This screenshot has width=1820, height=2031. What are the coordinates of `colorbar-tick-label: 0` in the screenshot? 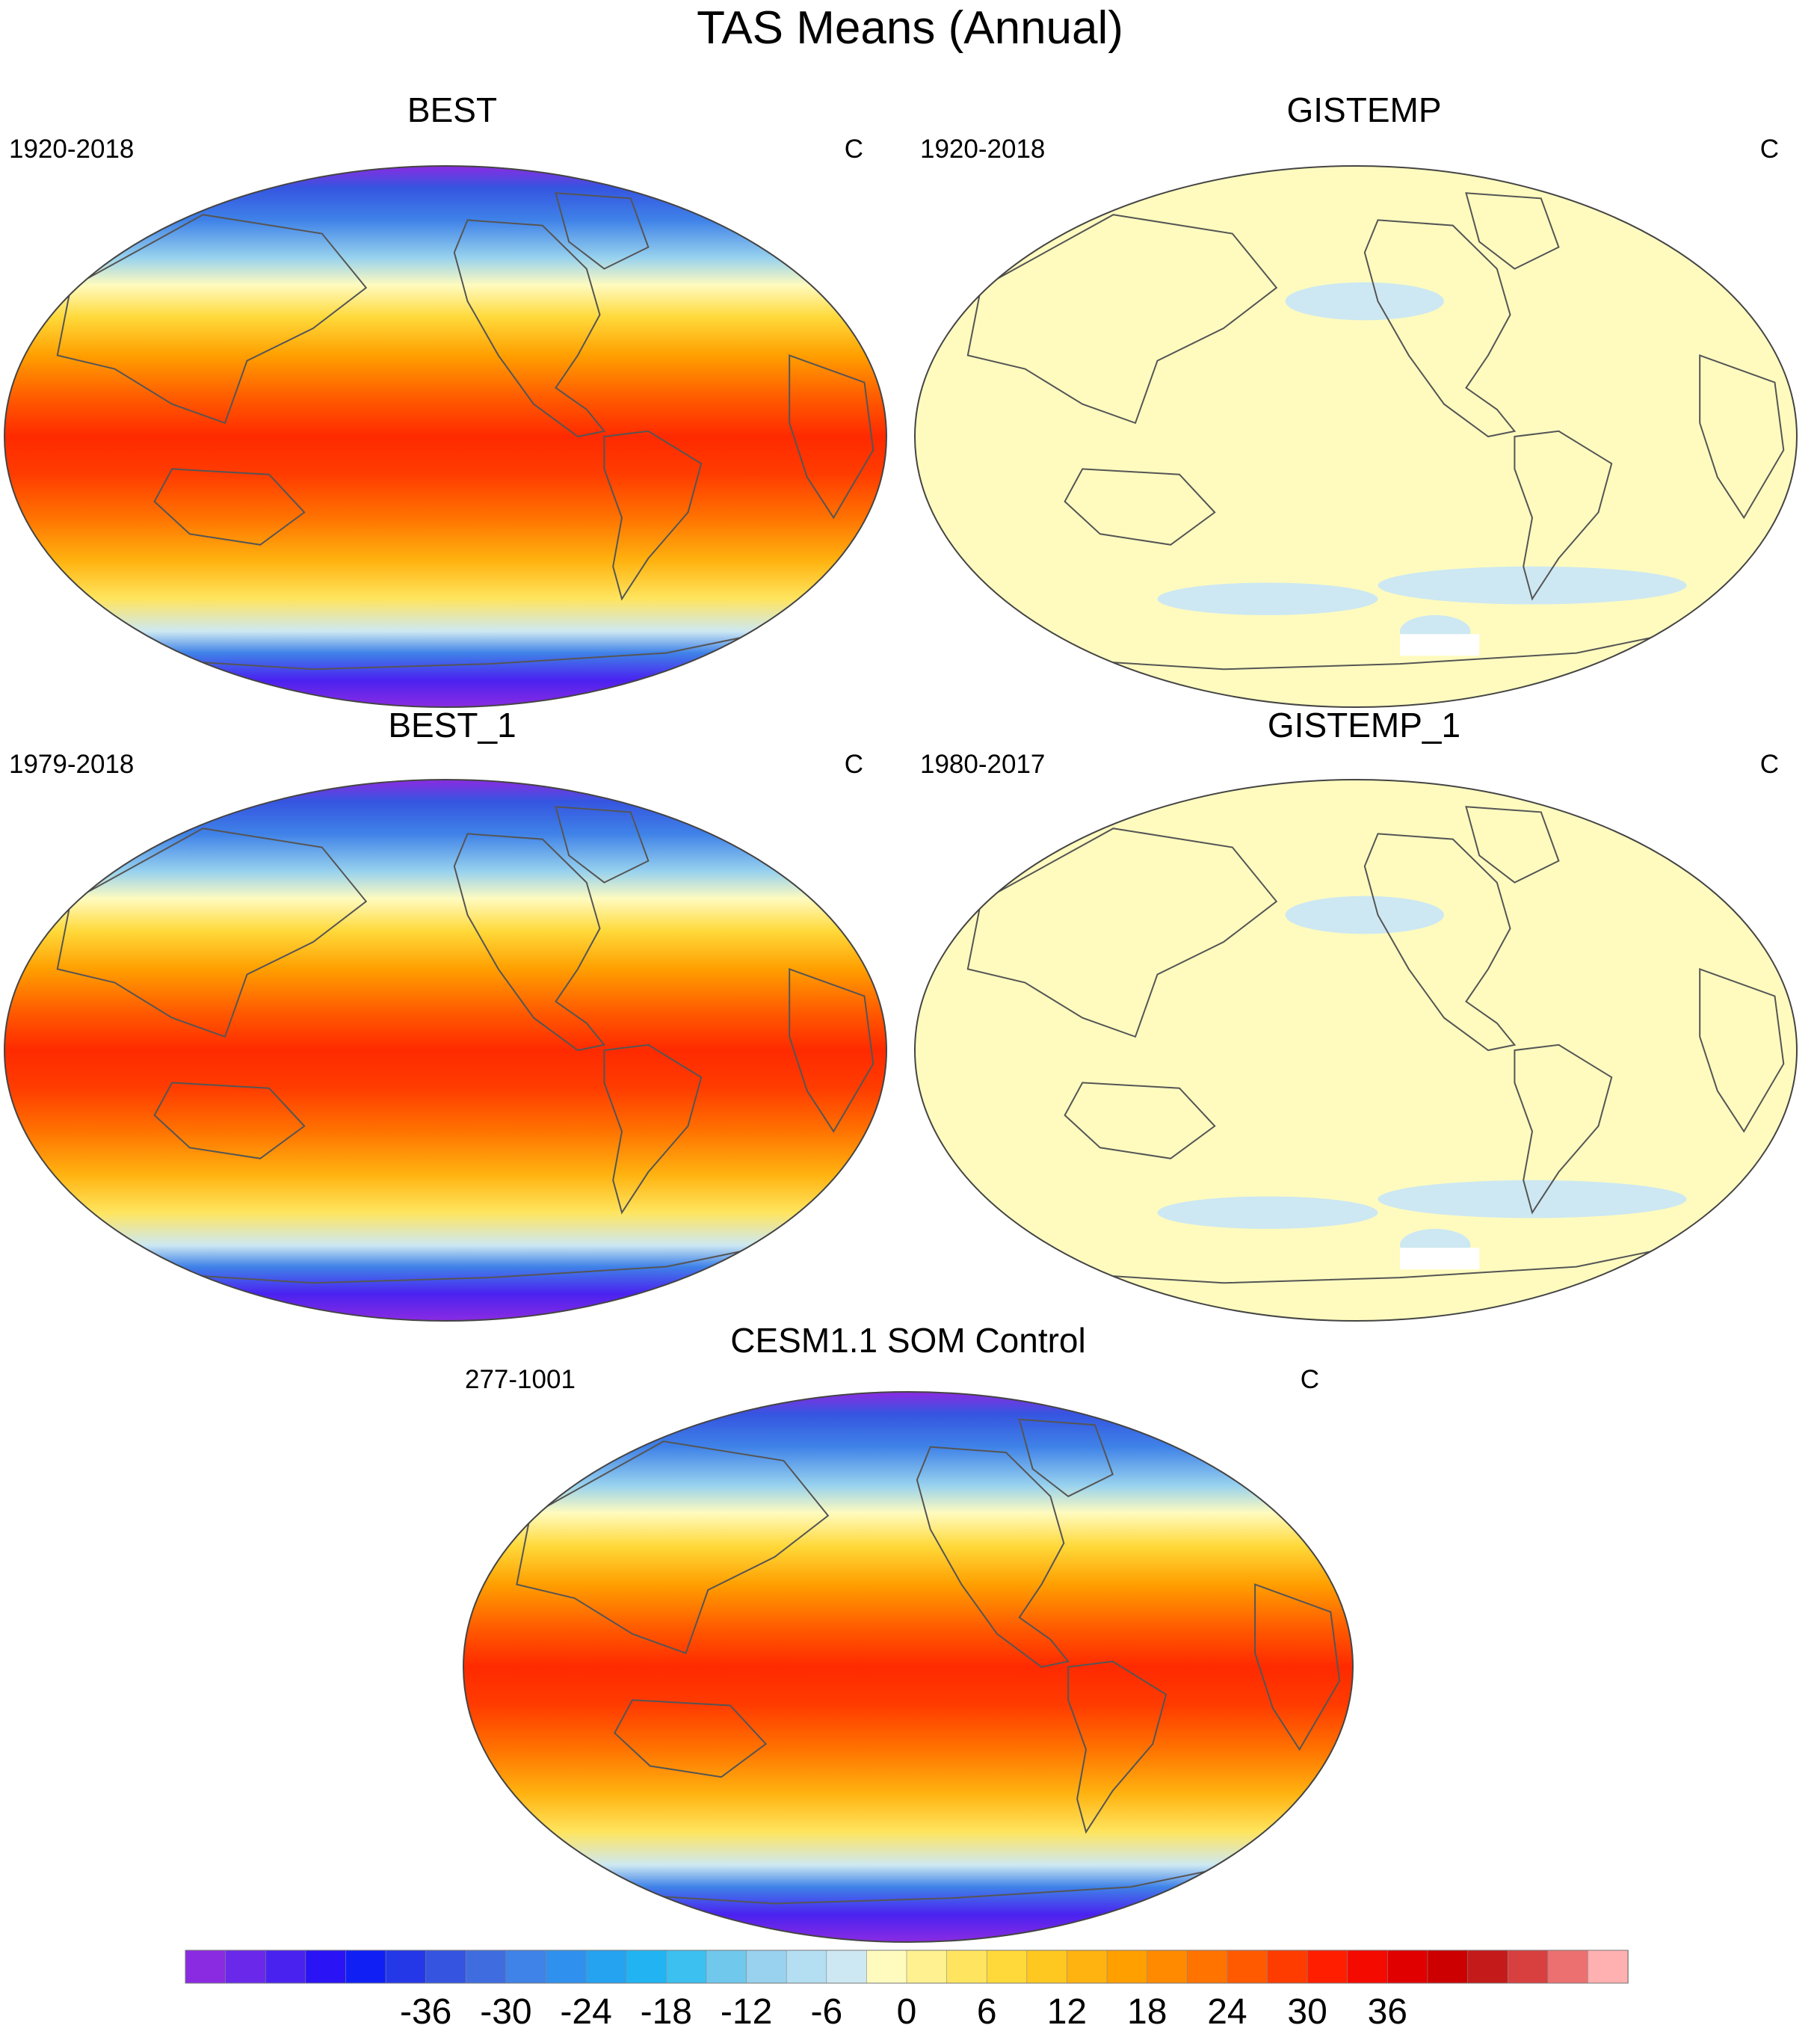 It's located at (907, 2011).